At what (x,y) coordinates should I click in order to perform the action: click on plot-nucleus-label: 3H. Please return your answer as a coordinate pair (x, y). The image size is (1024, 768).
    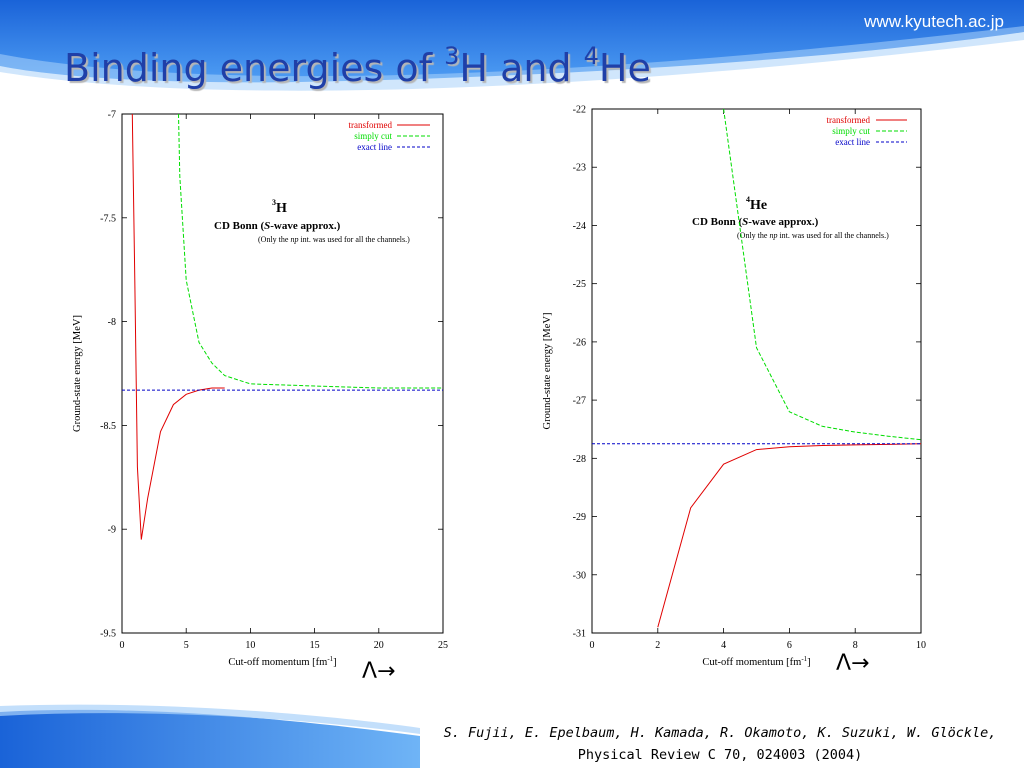
    Looking at the image, I should click on (279, 207).